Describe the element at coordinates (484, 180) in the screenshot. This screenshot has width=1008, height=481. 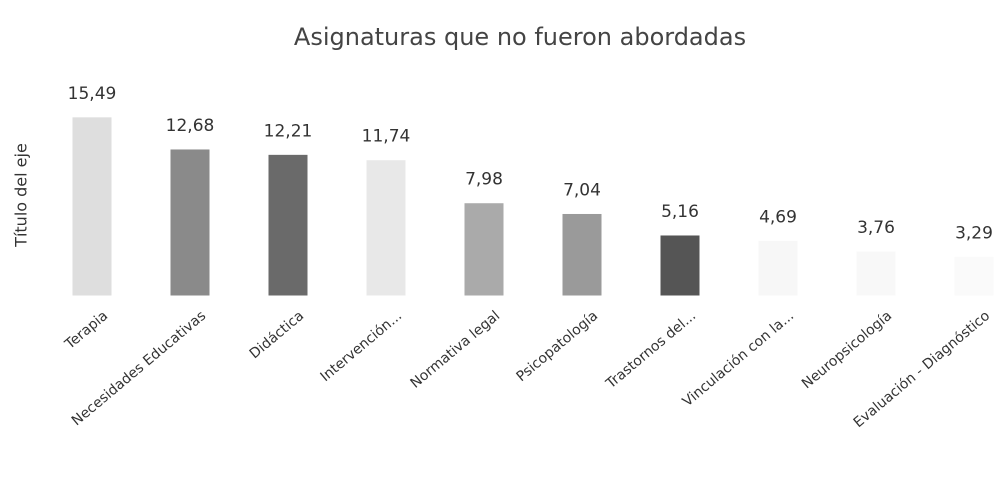
I see `data-label: 7,98` at that location.